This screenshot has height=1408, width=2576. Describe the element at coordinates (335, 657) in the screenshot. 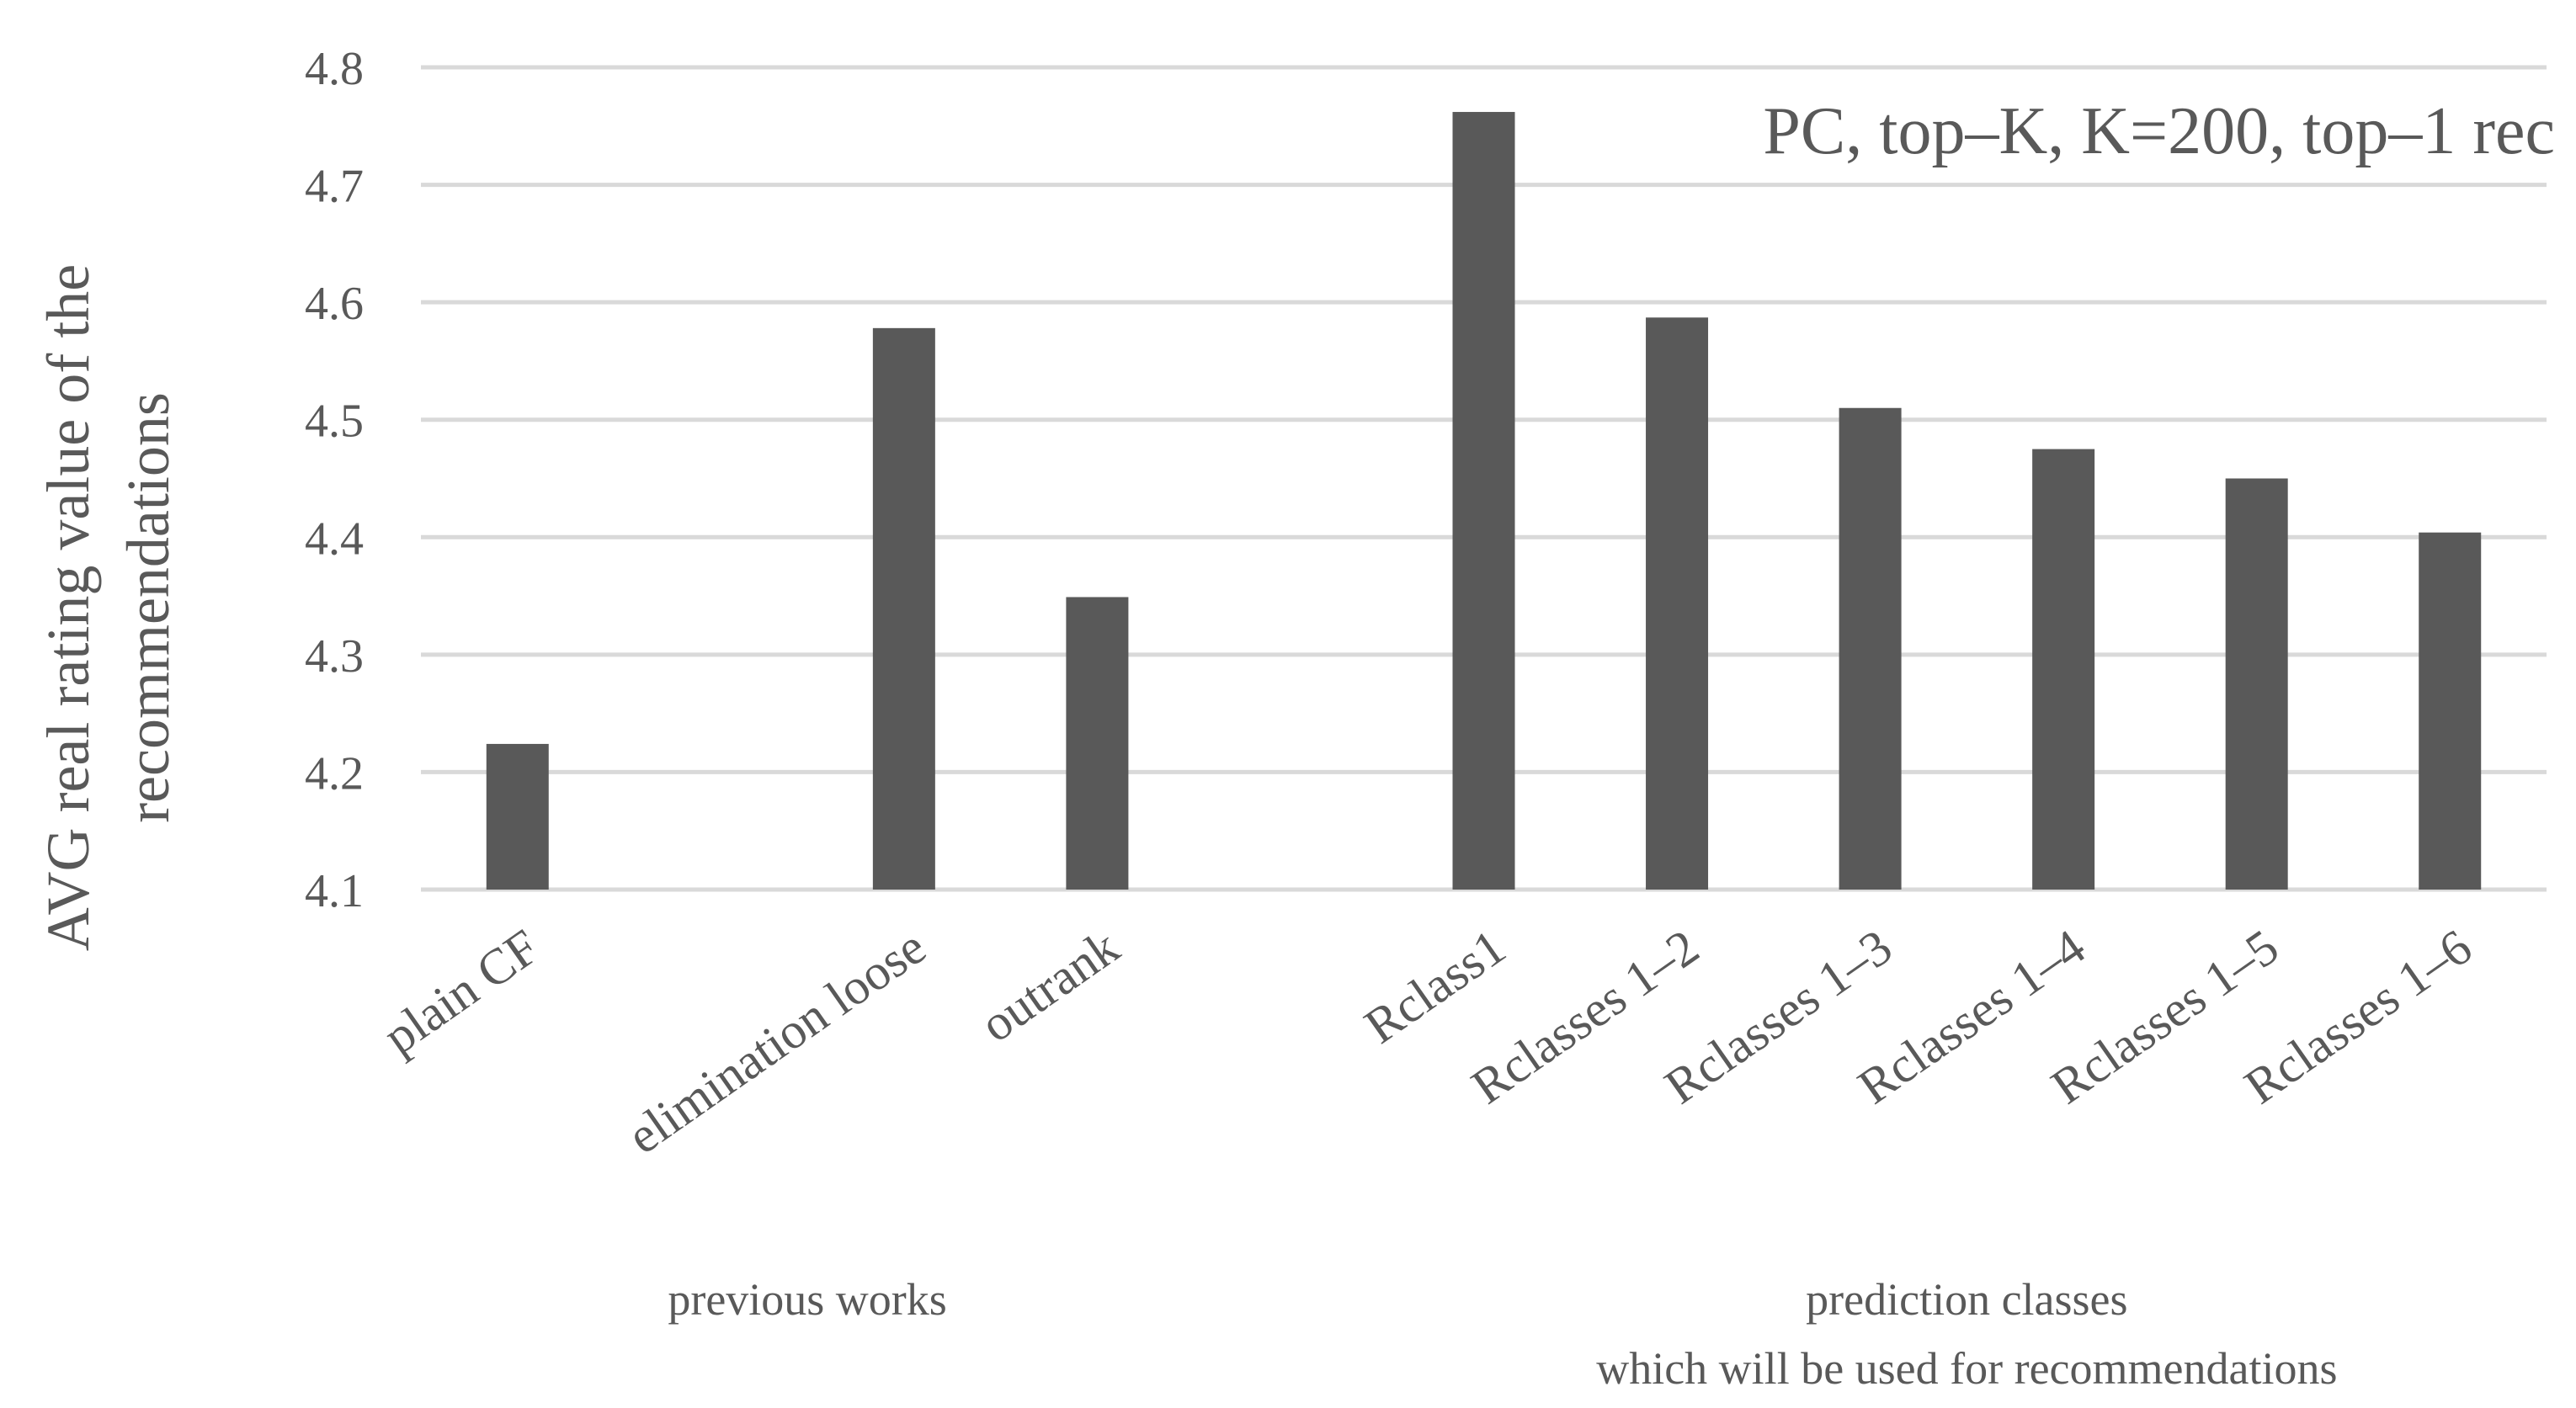

I see `y-tick-label: 4.3` at that location.